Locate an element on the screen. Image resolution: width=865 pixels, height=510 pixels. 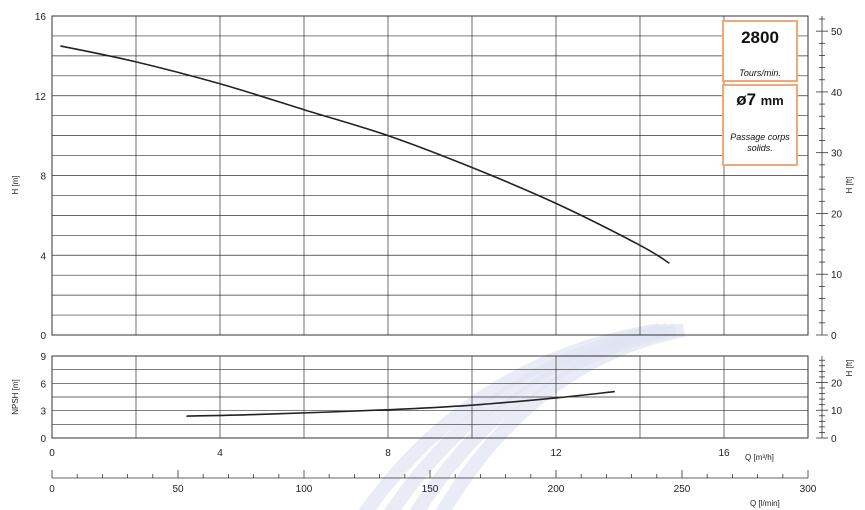
y-right-tick-label-head: 50 is located at coordinates (837, 32).